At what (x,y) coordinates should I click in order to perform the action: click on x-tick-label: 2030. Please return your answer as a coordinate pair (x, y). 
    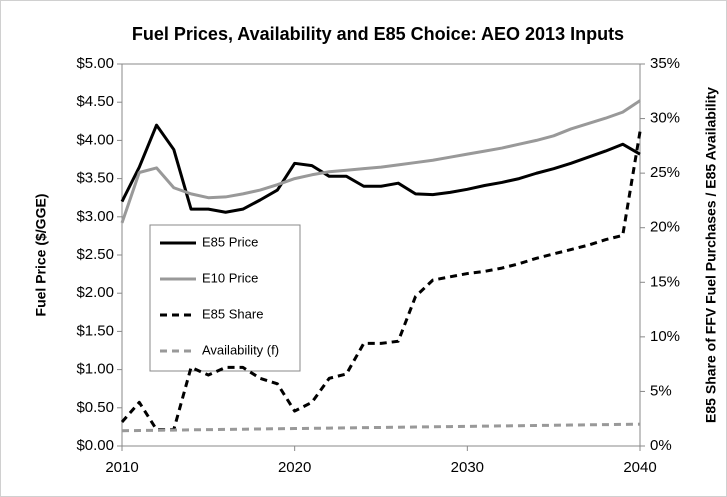
    Looking at the image, I should click on (467, 467).